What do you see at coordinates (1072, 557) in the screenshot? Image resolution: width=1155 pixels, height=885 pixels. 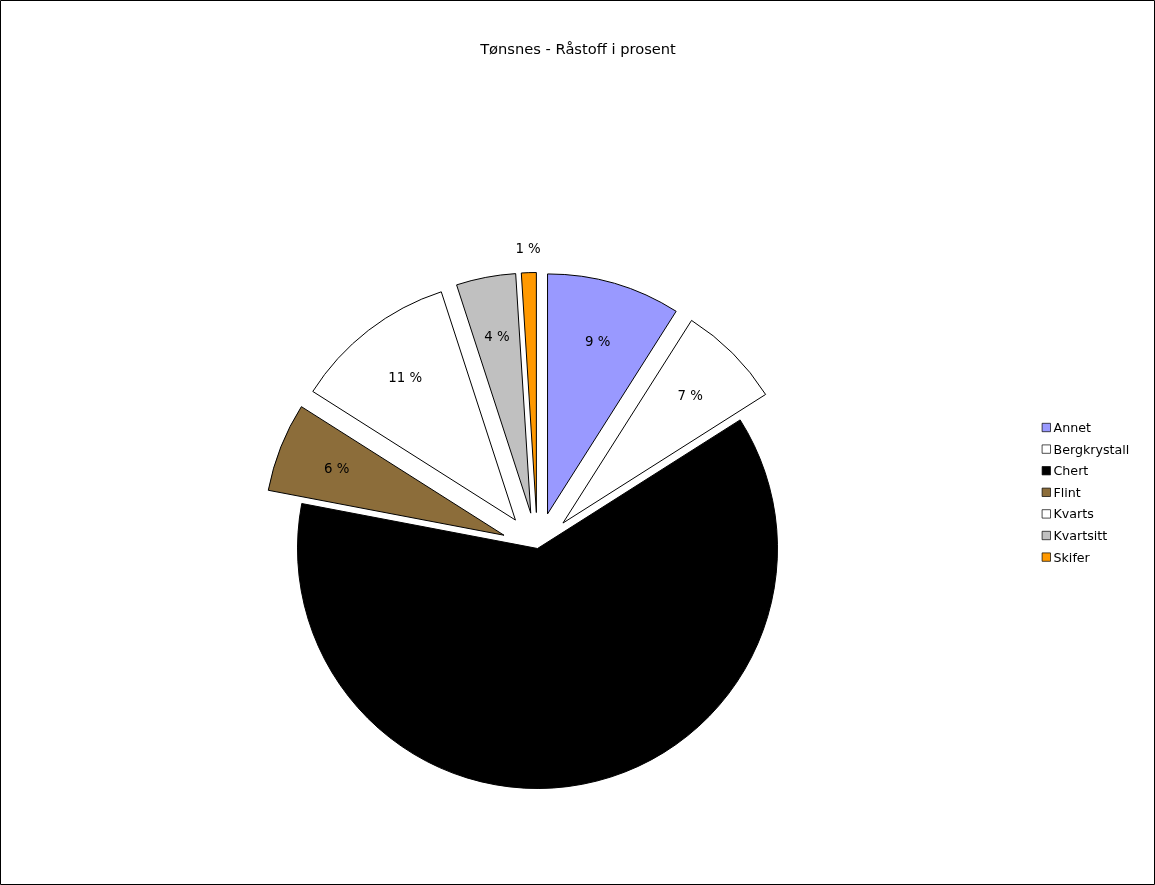 I see `legend-label: Skifer` at bounding box center [1072, 557].